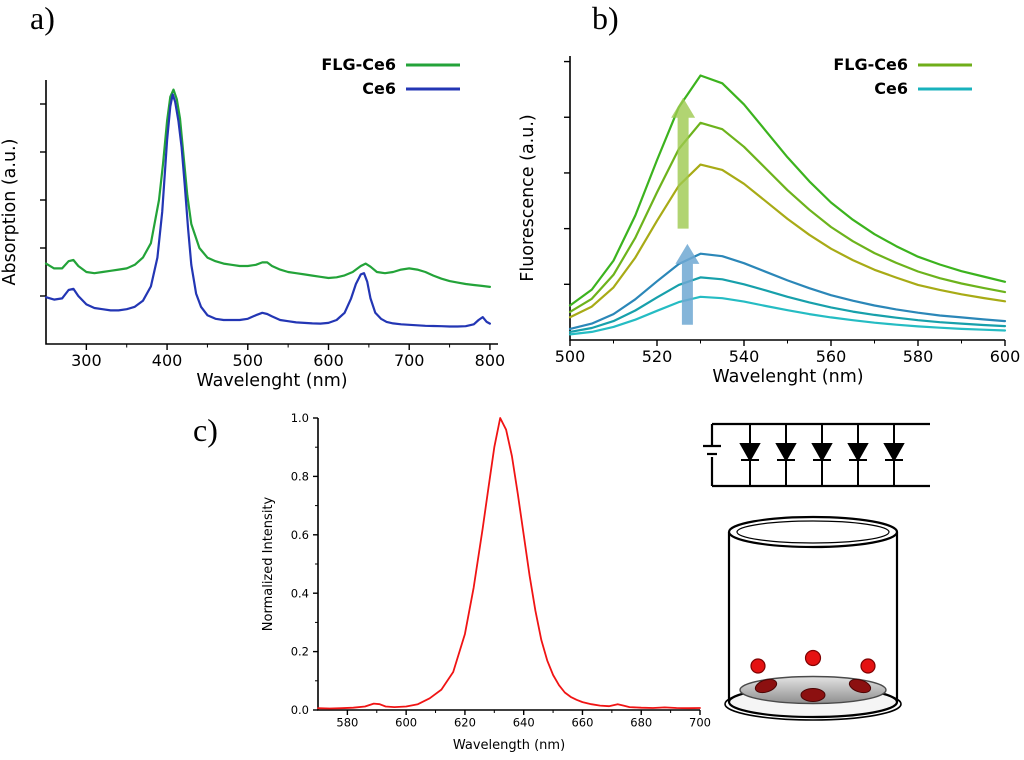 This screenshot has height=760, width=1024. What do you see at coordinates (524, 723) in the screenshot?
I see `x-tick-label: 640` at bounding box center [524, 723].